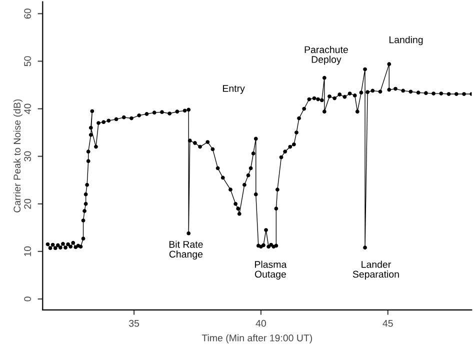 This screenshot has height=355, width=474. Describe the element at coordinates (234, 89) in the screenshot. I see `annotation: Entry` at that location.